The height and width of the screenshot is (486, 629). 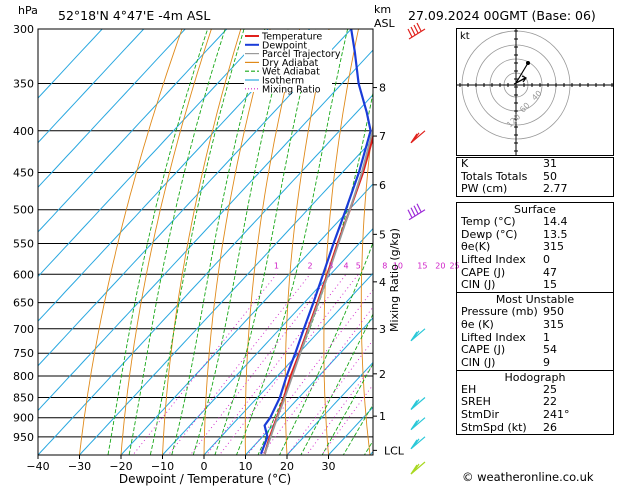 What do you see at coordinates (291, 37) in the screenshot?
I see `legend-entry: Temperature` at bounding box center [291, 37].